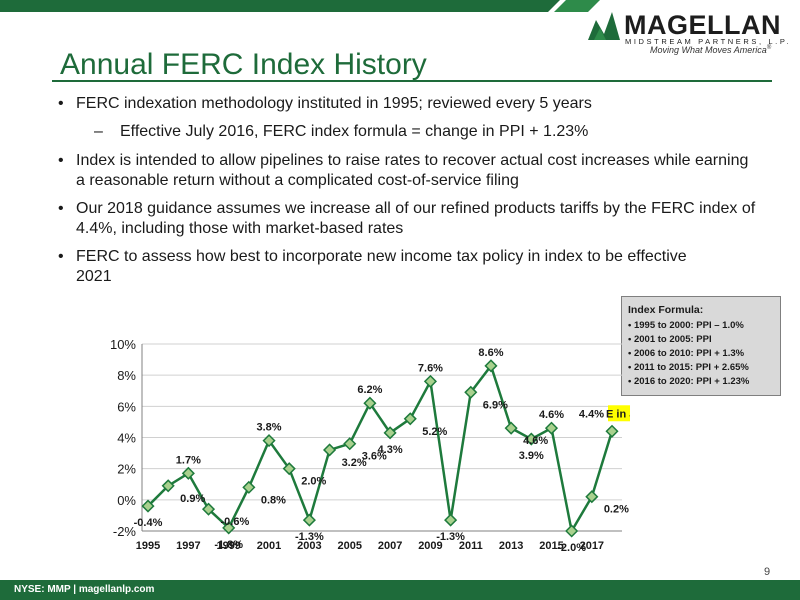 The image size is (800, 600). I want to click on data-label: 5.2%, so click(434, 432).